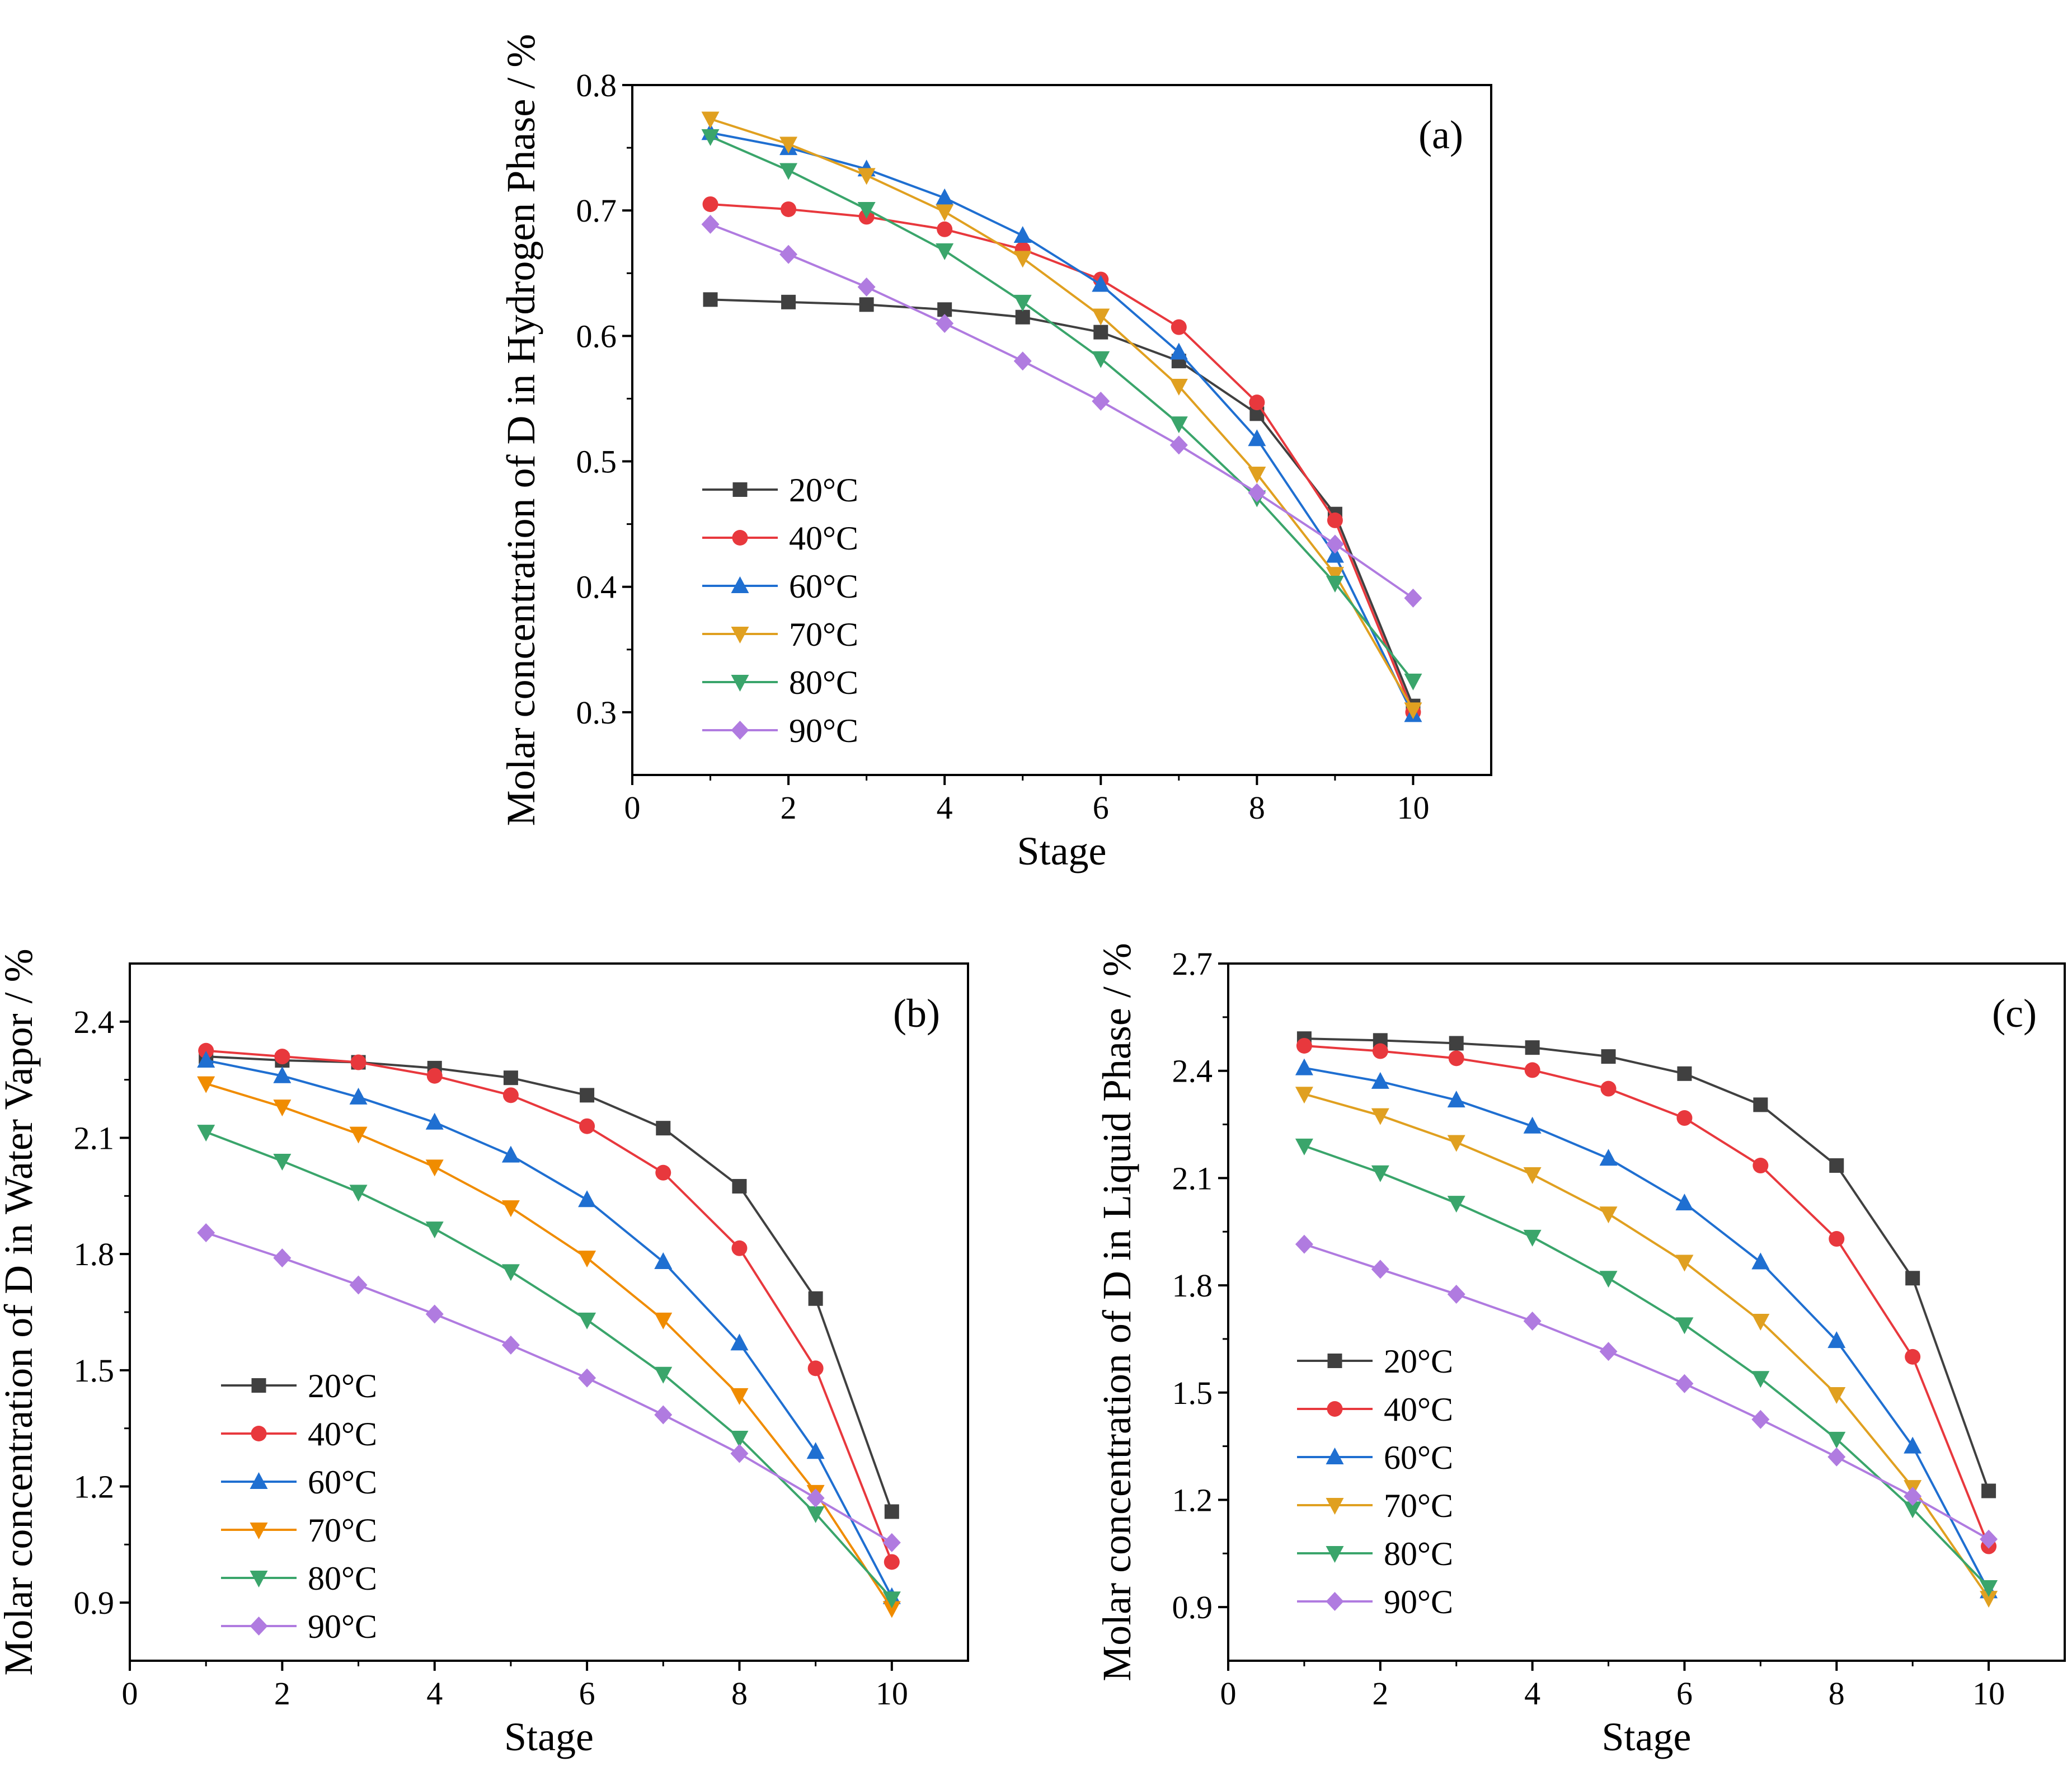 The image size is (2072, 1776). What do you see at coordinates (1418, 1361) in the screenshot?
I see `legend-label: 20°C` at bounding box center [1418, 1361].